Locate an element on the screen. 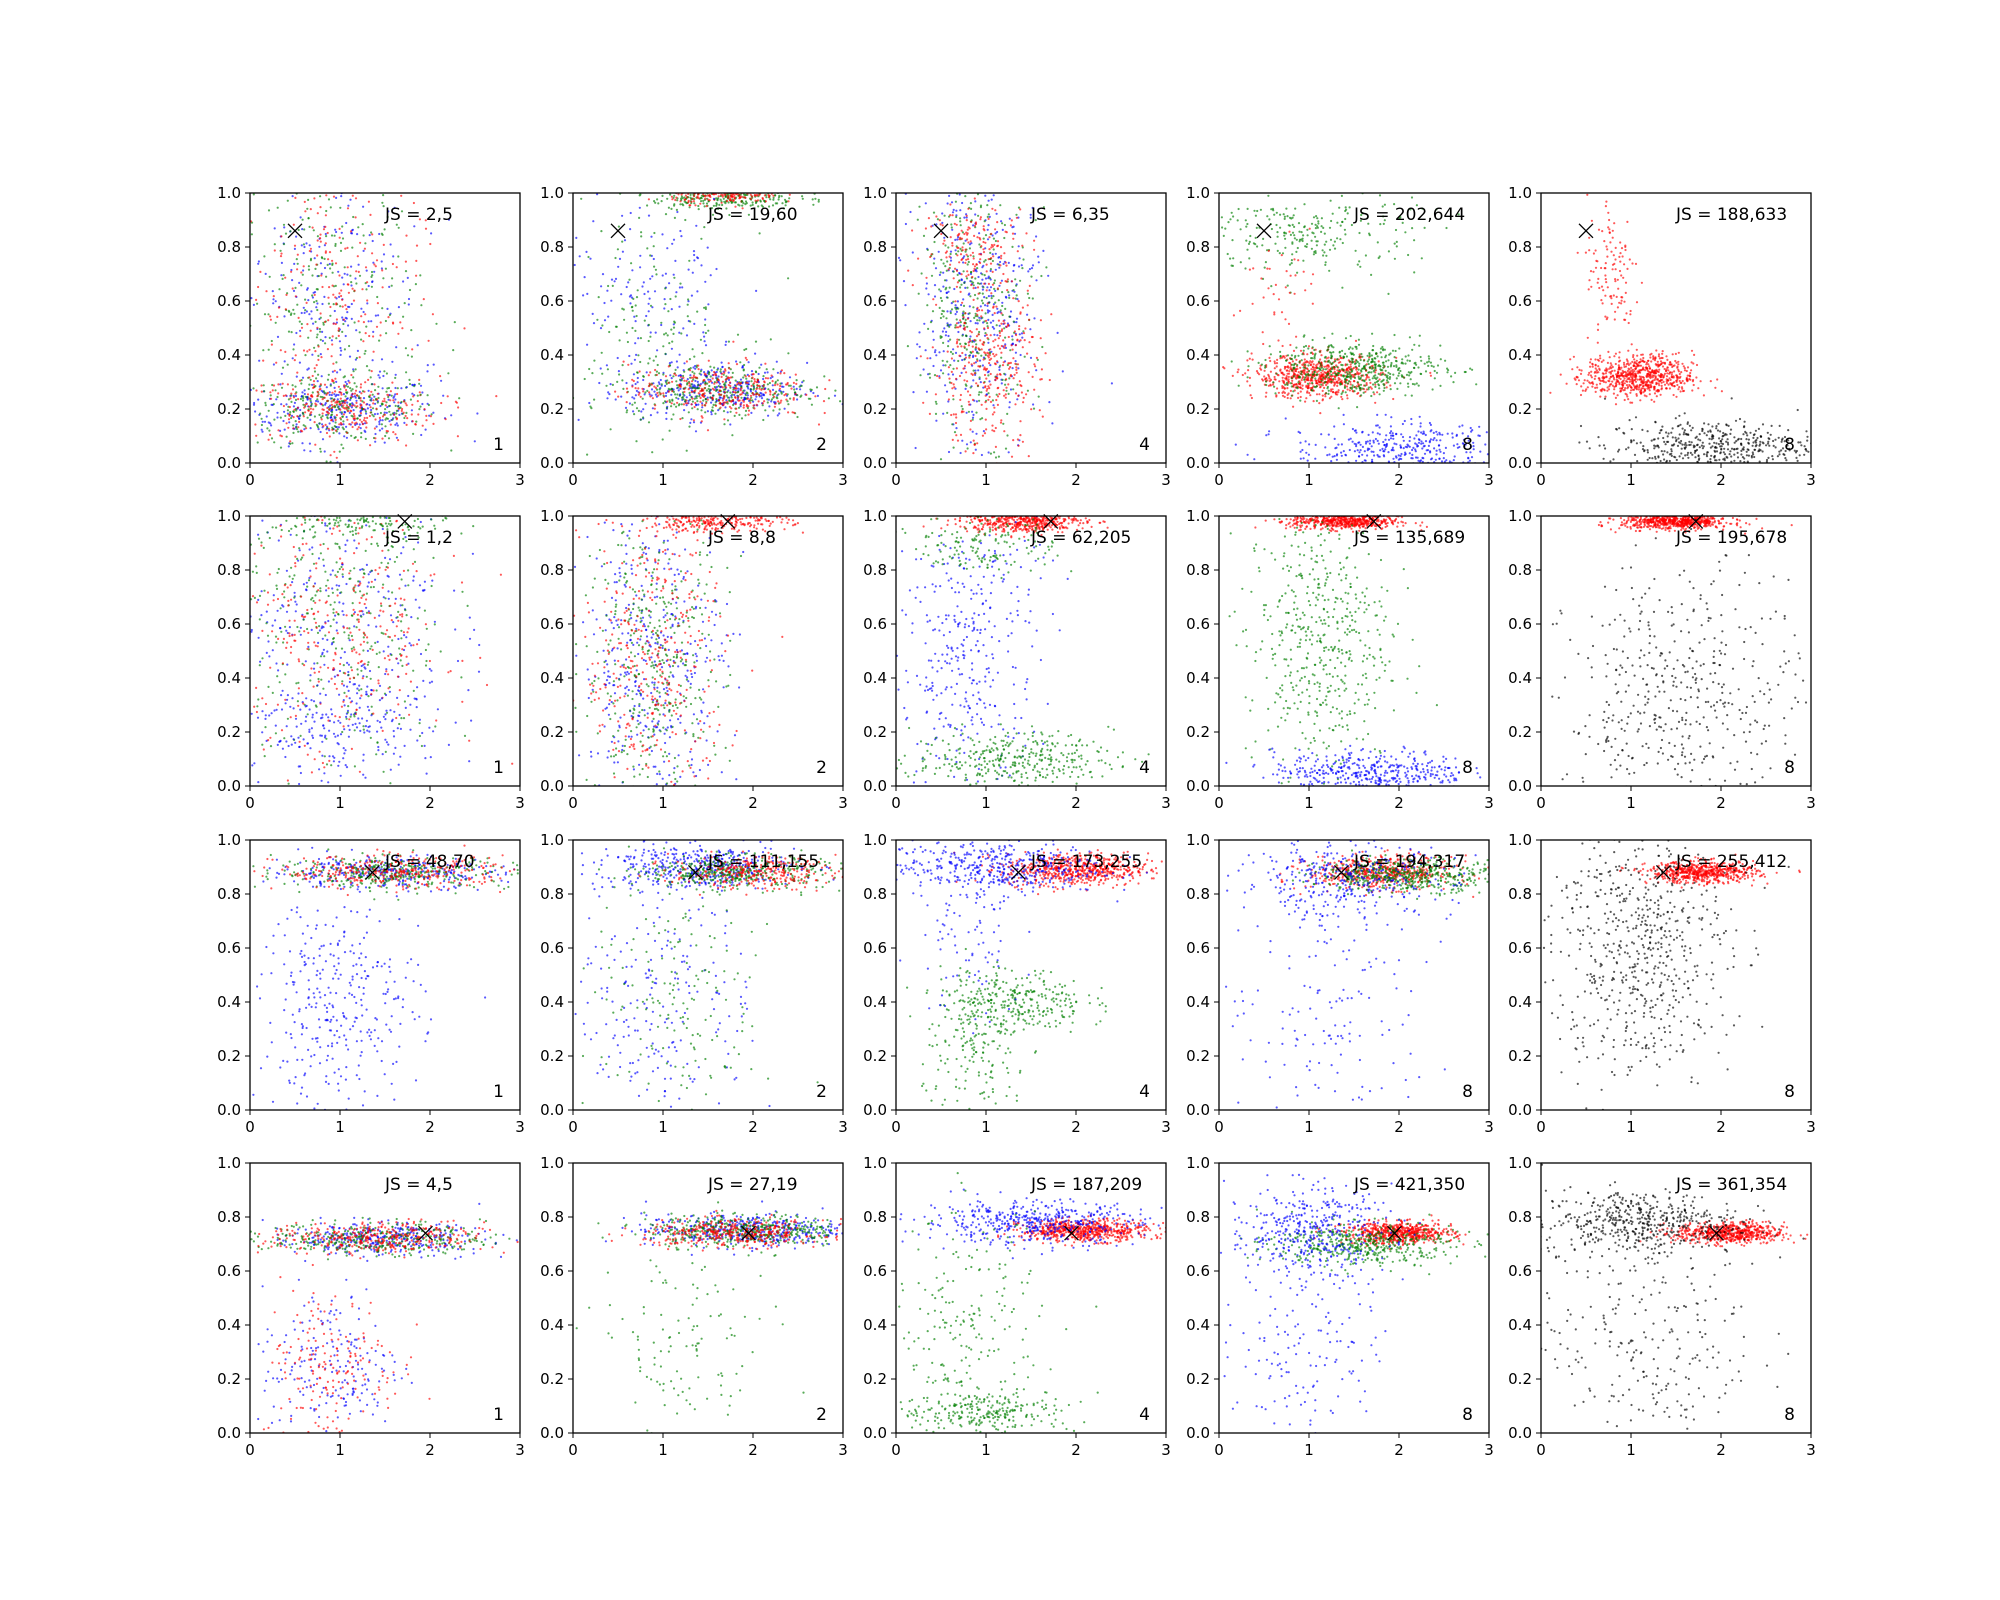 Image resolution: width=2000 pixels, height=1600 pixels. subplot-r1-c3: 0 1 2 30.00.20.40.60.81.0JS = 6,354 is located at coordinates (1017, 325).